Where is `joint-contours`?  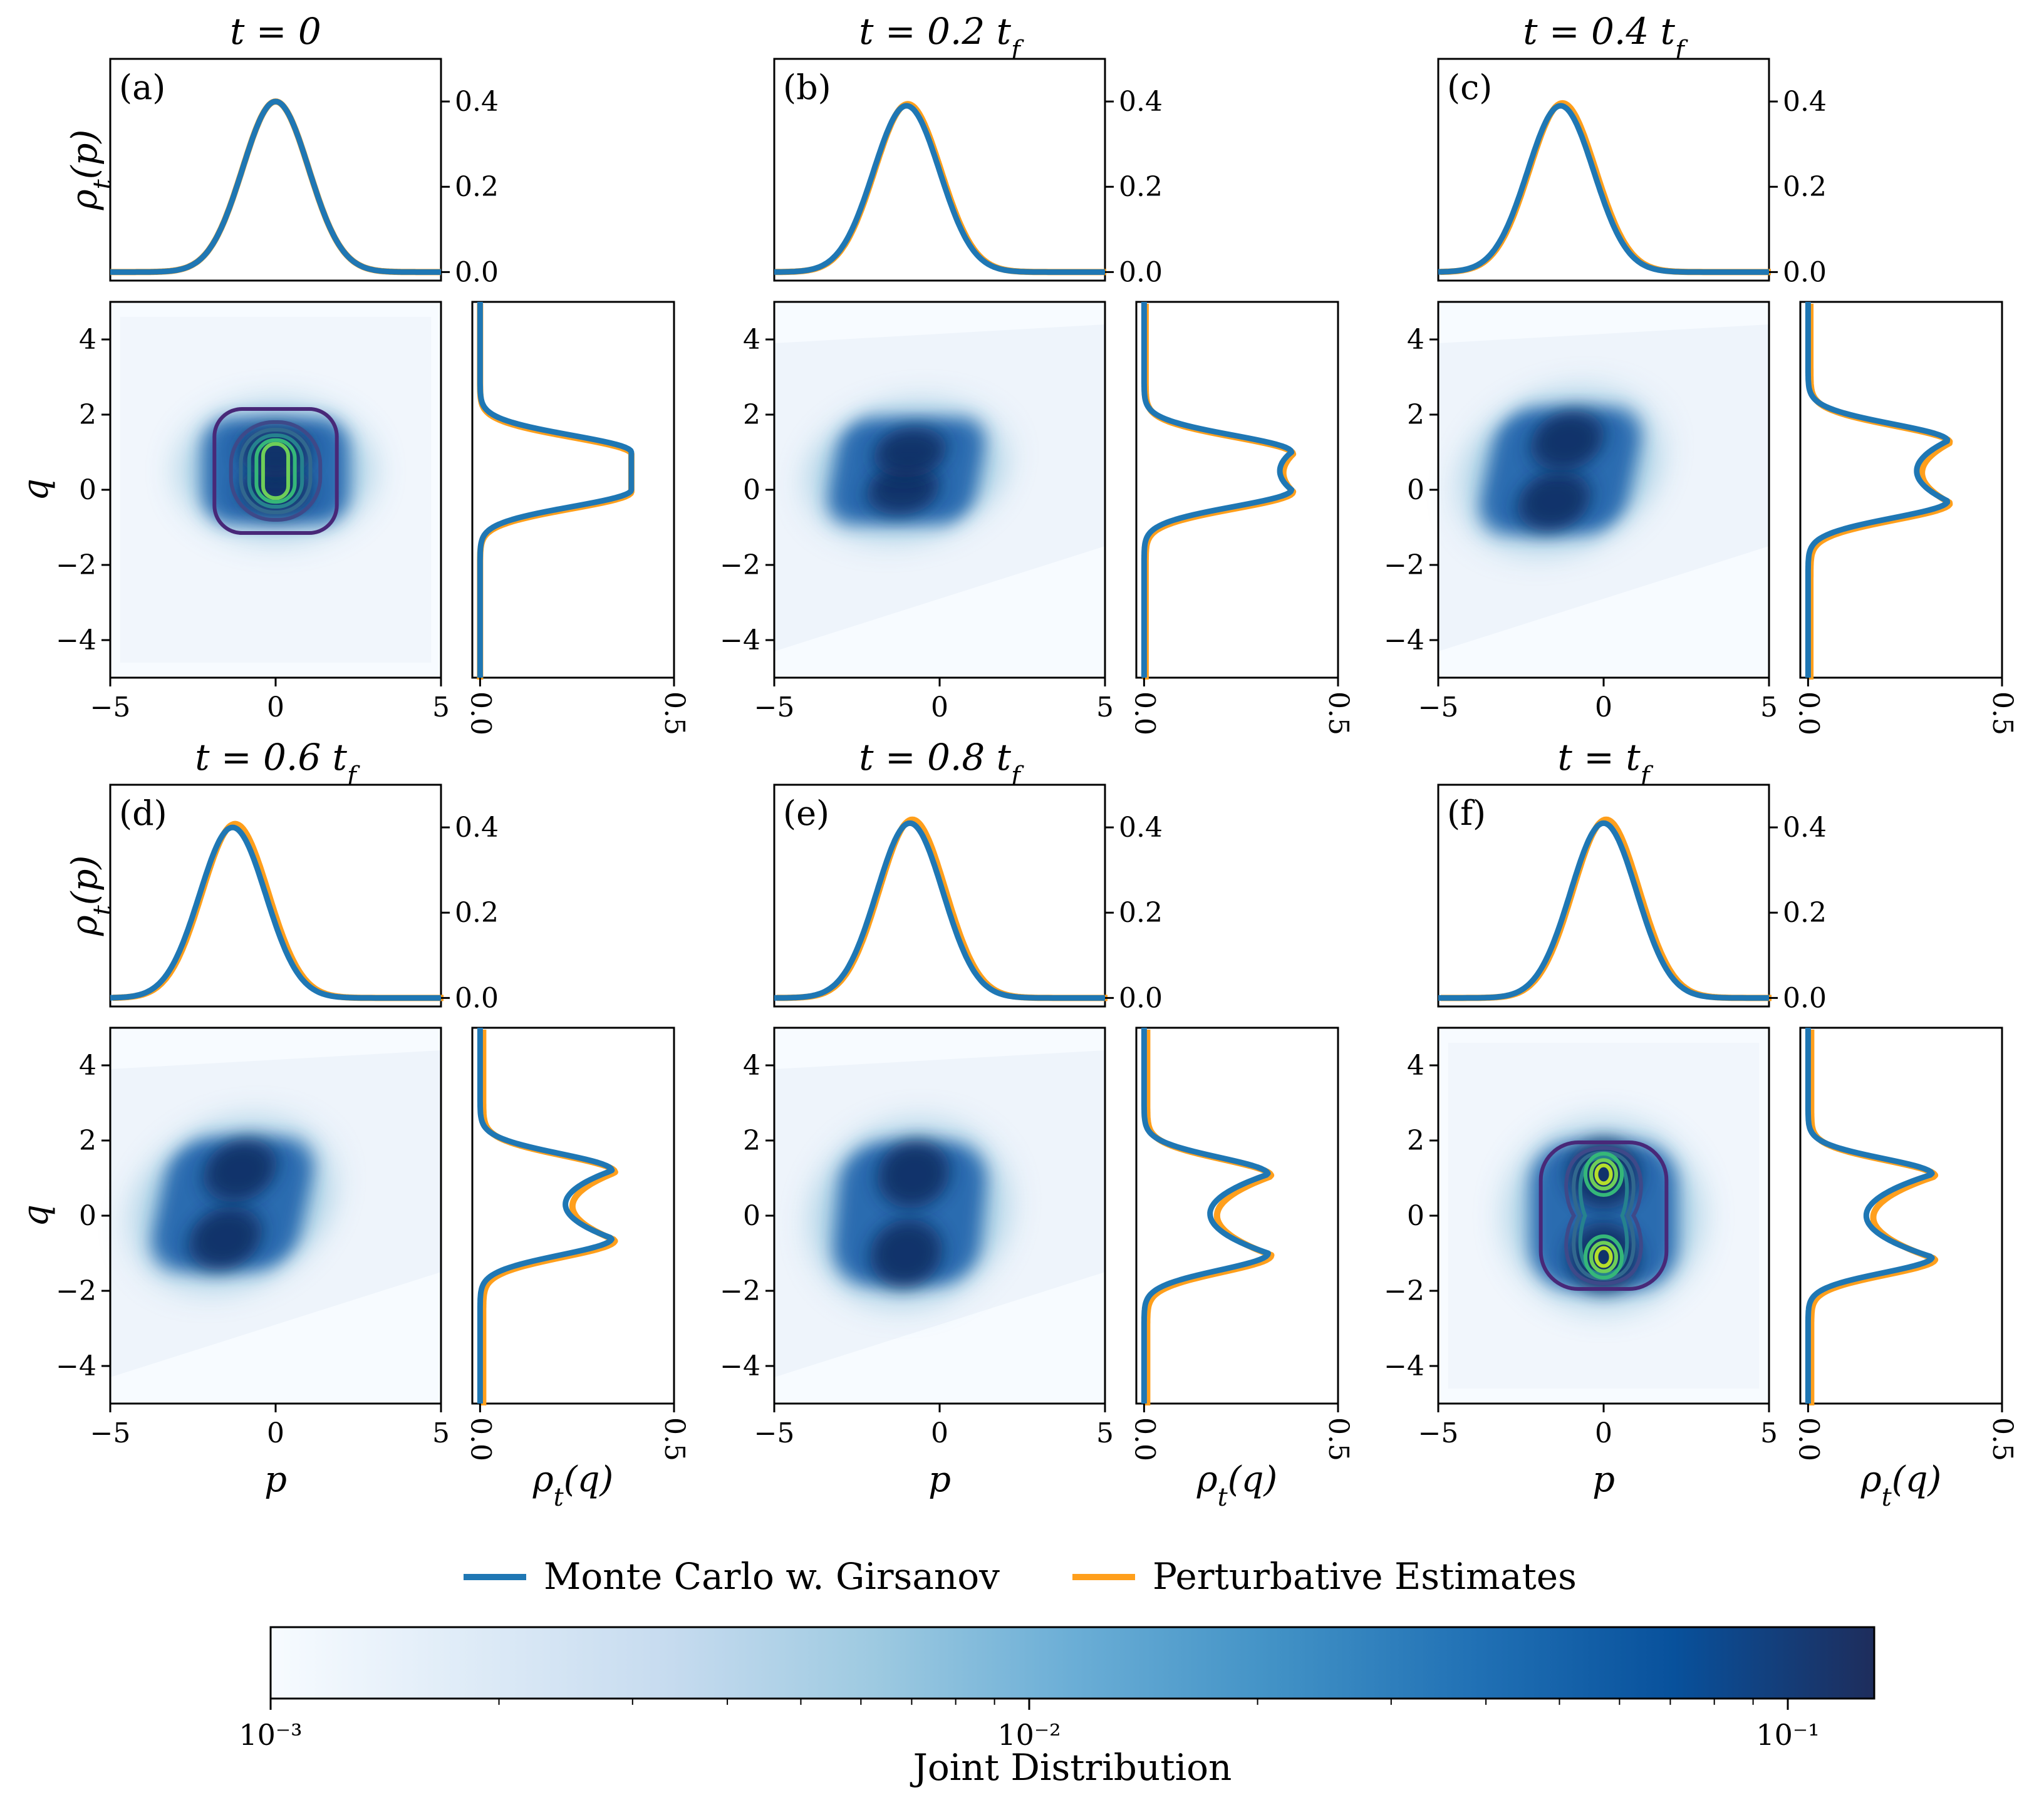
joint-contours is located at coordinates (275, 471).